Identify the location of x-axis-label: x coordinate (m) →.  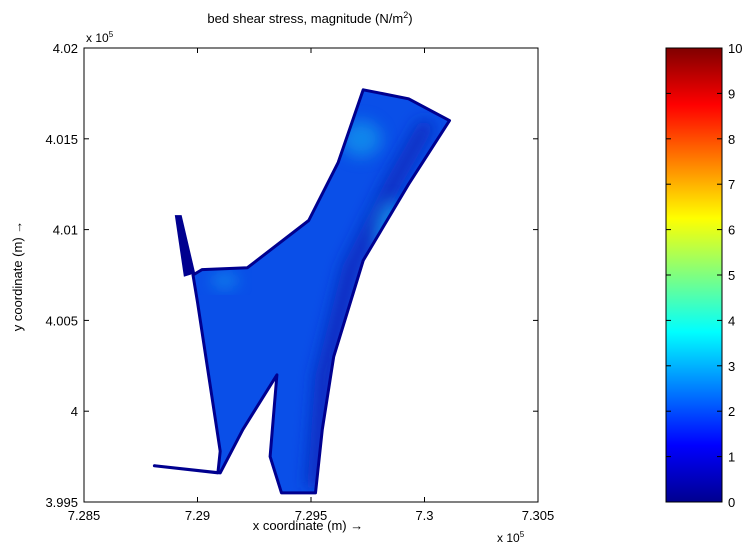
(308, 525).